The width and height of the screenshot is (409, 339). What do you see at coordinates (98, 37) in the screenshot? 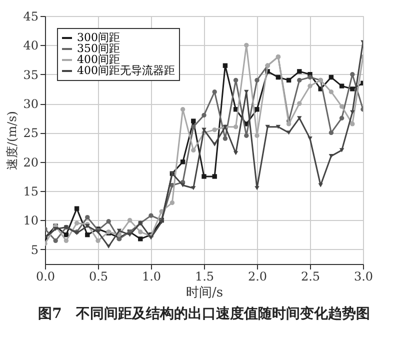
I see `legend-label: 300间距` at bounding box center [98, 37].